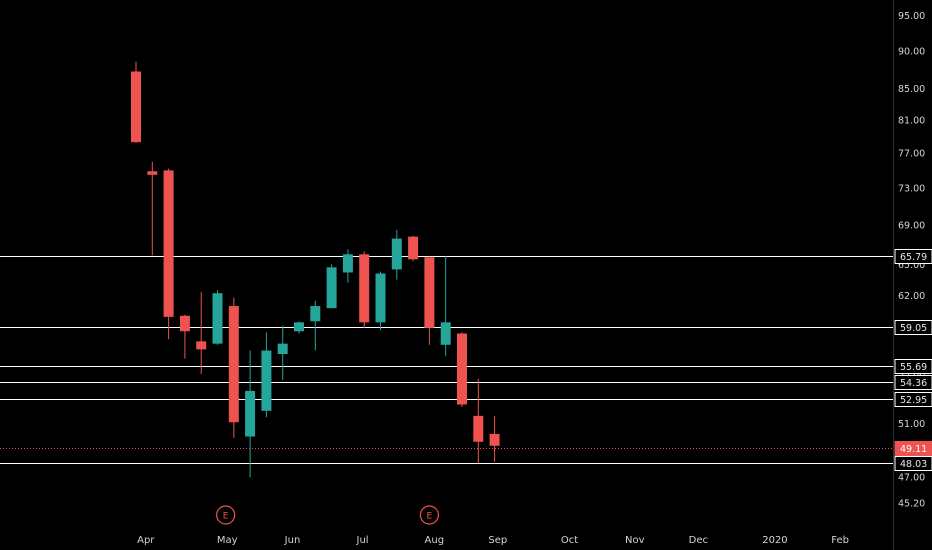  I want to click on price-label-box: 49.11, so click(913, 448).